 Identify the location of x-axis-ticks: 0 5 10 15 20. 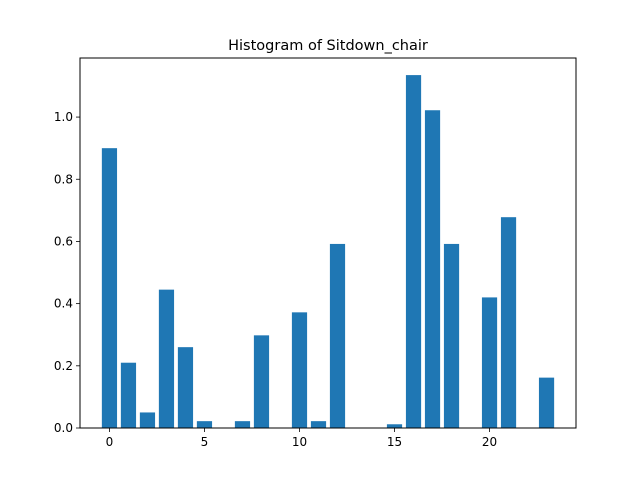
(301, 438).